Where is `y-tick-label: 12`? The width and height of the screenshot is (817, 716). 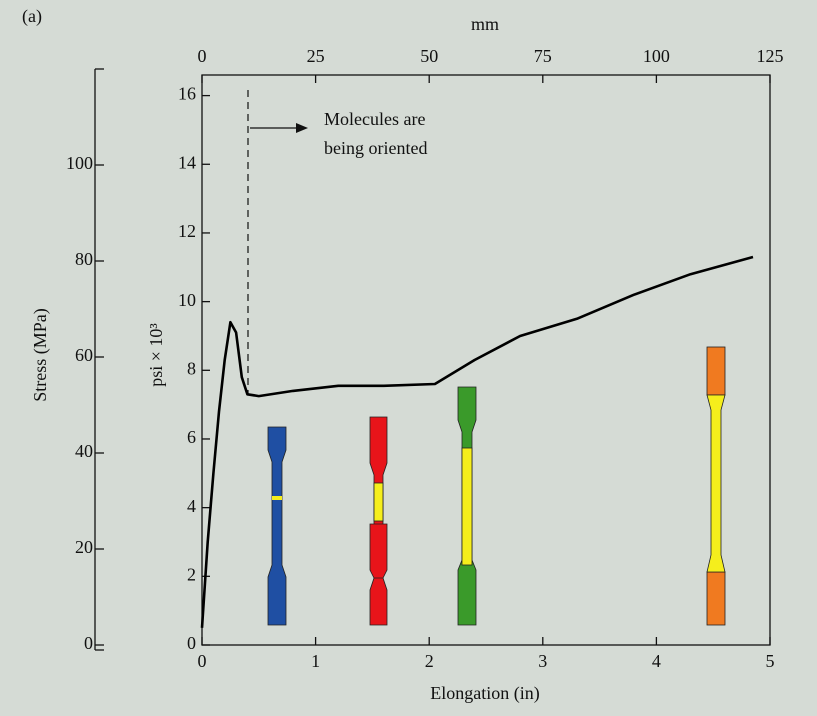 y-tick-label: 12 is located at coordinates (187, 231).